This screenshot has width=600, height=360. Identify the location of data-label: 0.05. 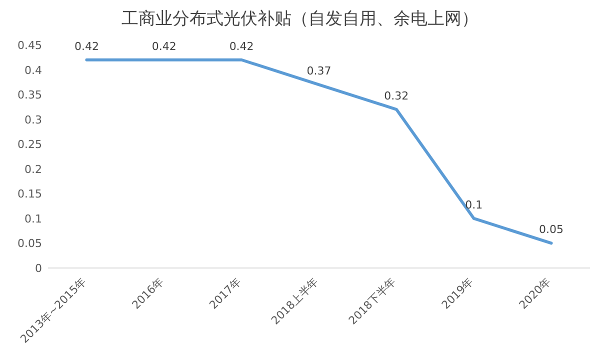
(551, 229).